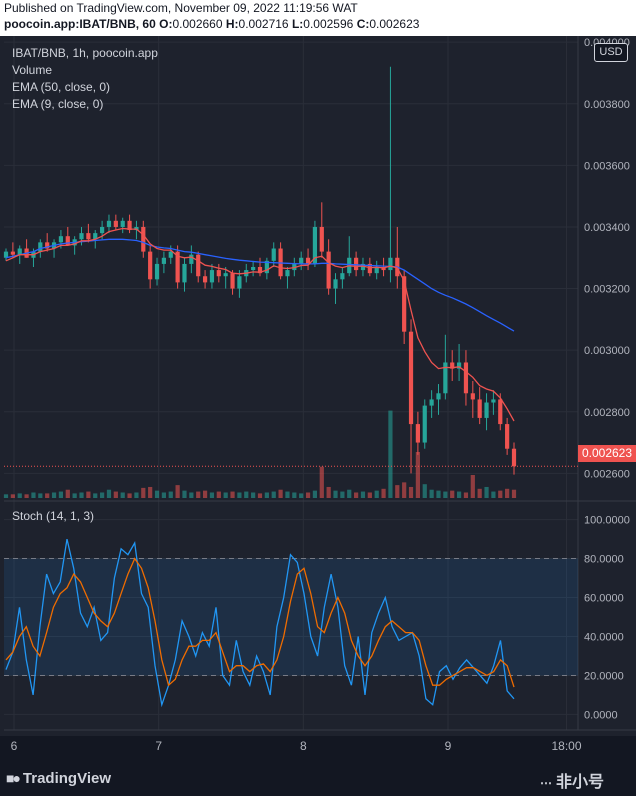 Image resolution: width=636 pixels, height=796 pixels. Describe the element at coordinates (607, 521) in the screenshot. I see `stoch-tick-label: 100.0000` at that location.